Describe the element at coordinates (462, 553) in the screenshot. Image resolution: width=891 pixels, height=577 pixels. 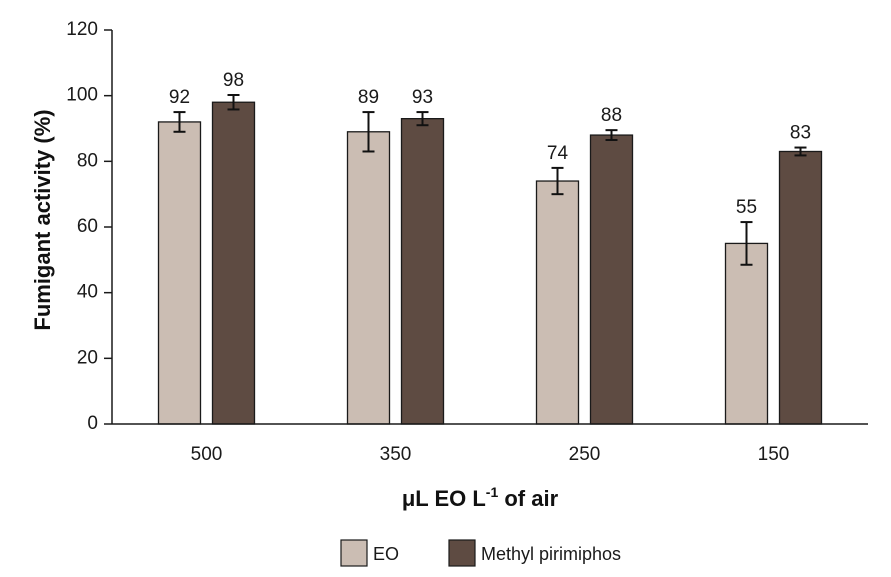
I see `legend-swatch-methyl-pirimiphos` at that location.